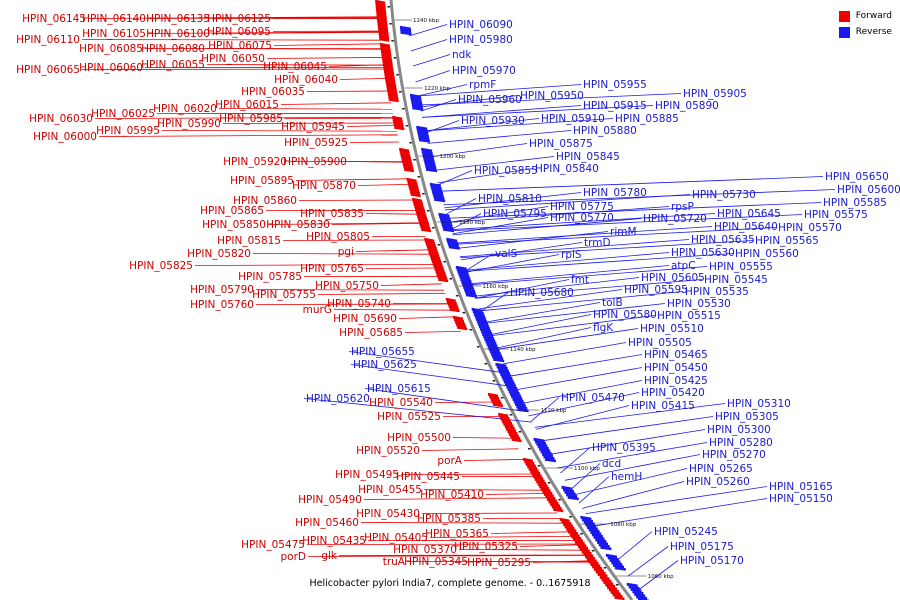 The image size is (900, 600). Describe the element at coordinates (717, 292) in the screenshot. I see `gene-hpin-05535-label: HPIN_05535` at that location.